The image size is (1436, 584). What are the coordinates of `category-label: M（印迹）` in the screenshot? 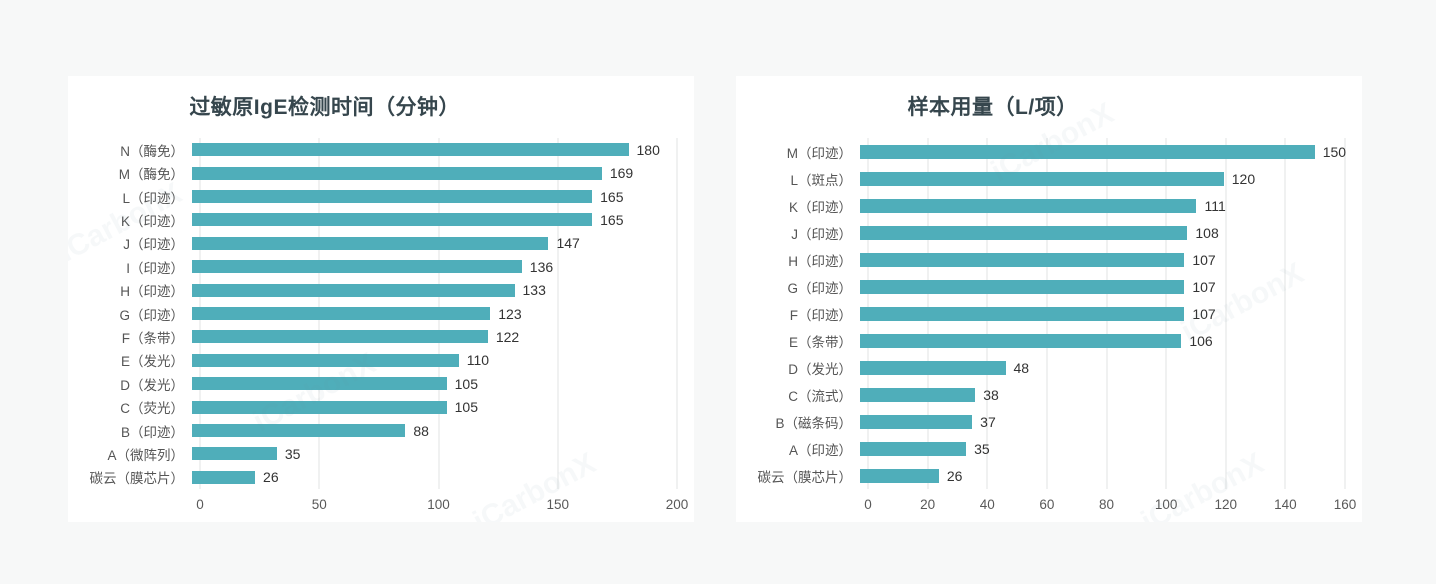 It's located at (819, 153).